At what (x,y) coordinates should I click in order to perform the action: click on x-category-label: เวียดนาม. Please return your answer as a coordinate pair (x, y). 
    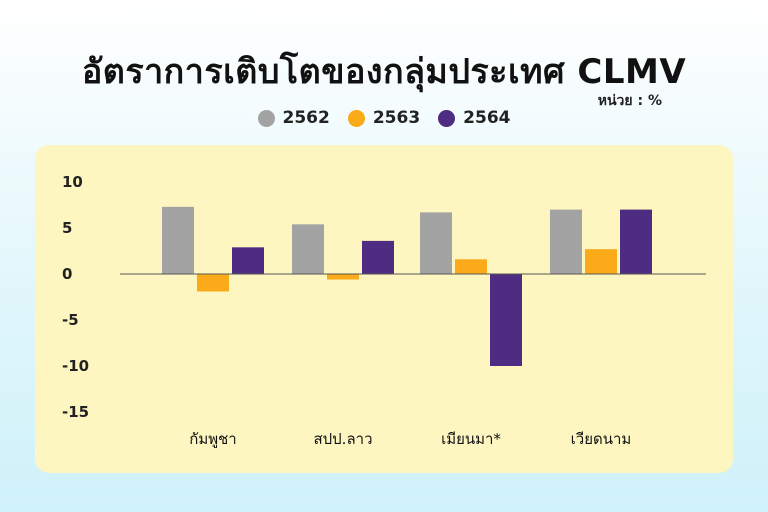
    Looking at the image, I should click on (601, 439).